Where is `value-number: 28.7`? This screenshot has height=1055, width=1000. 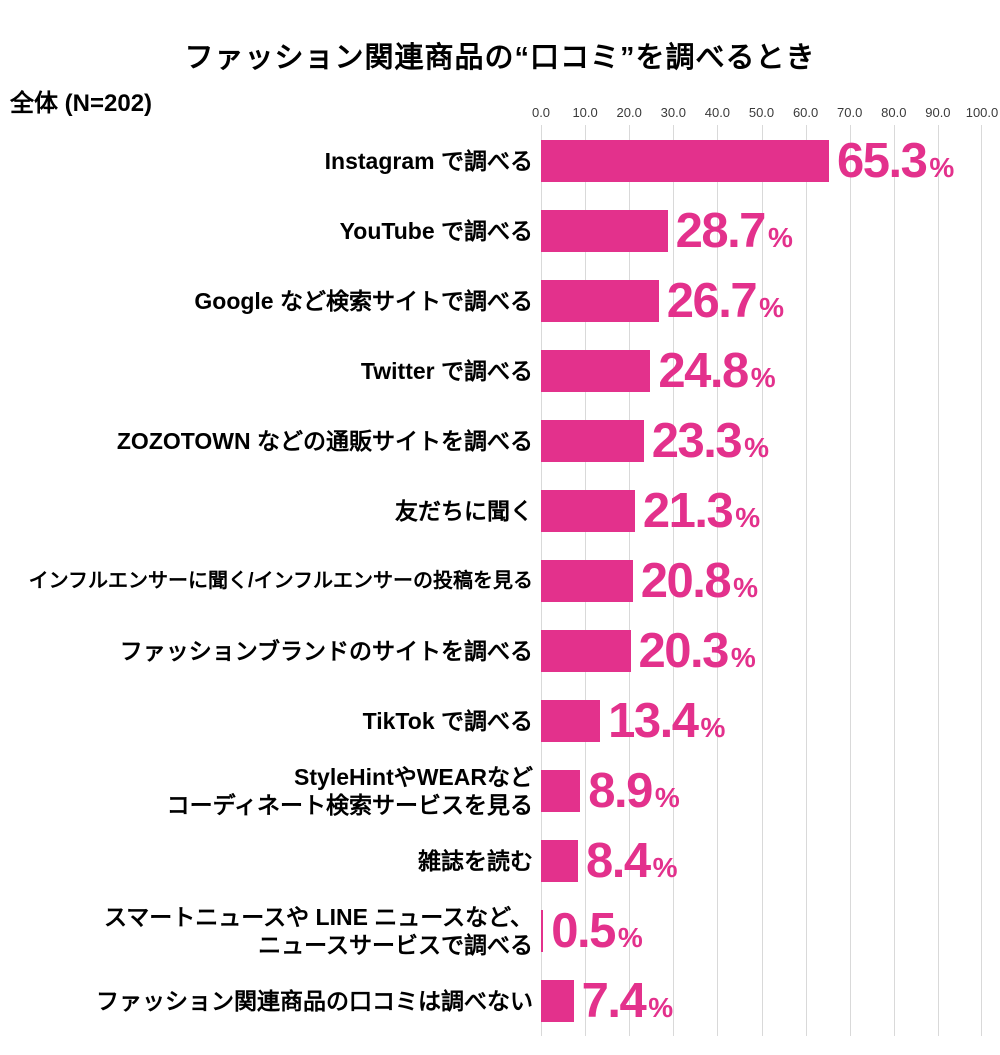 value-number: 28.7 is located at coordinates (721, 230).